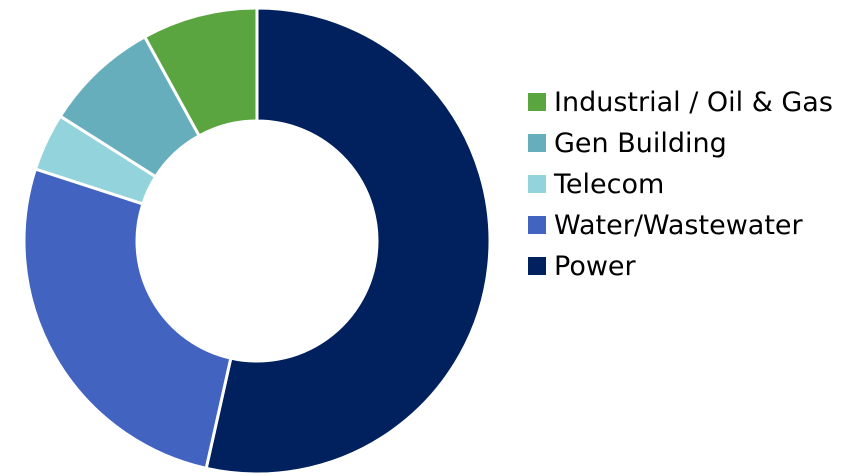 The width and height of the screenshot is (853, 476). Describe the element at coordinates (200, 72) in the screenshot. I see `donut-slice` at that location.